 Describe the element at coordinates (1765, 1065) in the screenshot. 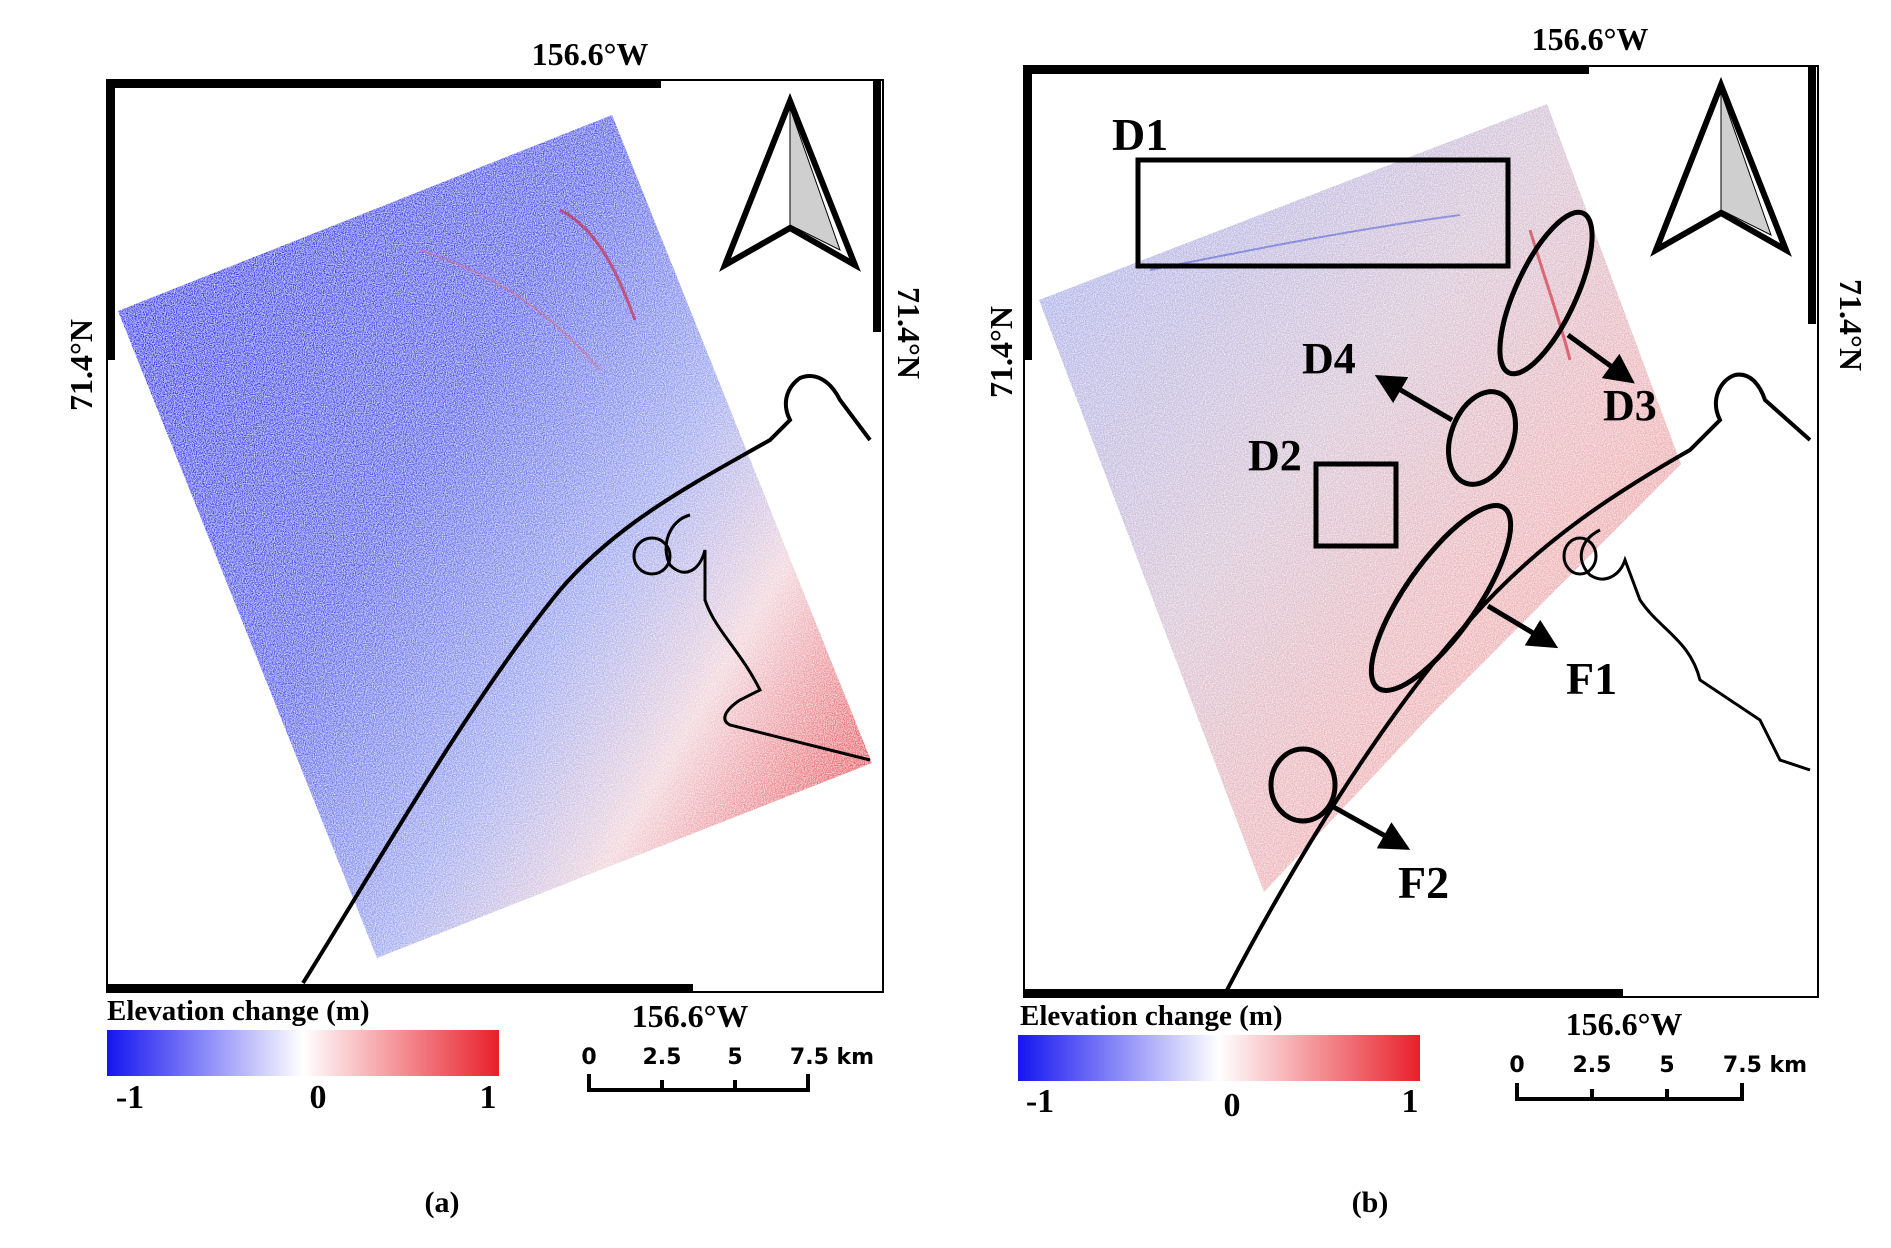

I see `scalebar-tick-3-b: 7.5 km` at that location.